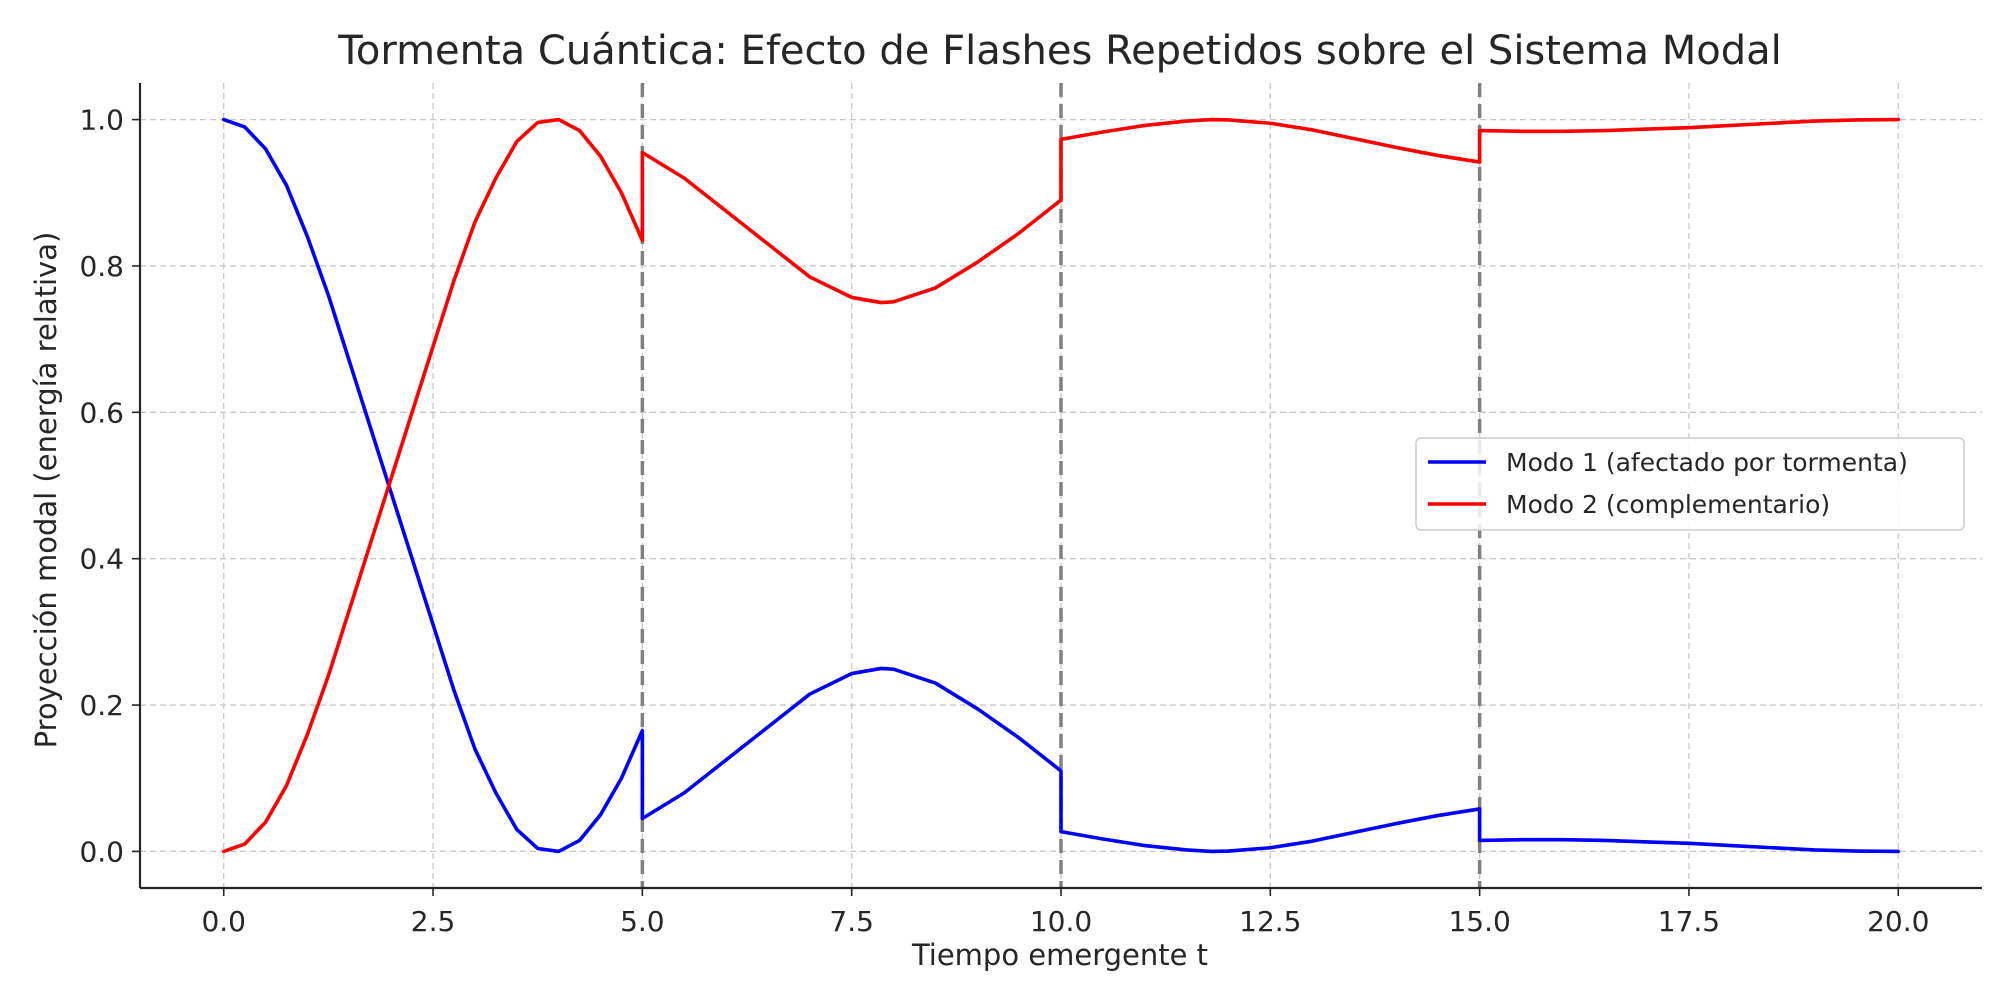 This screenshot has height=1000, width=2000. Describe the element at coordinates (101, 120) in the screenshot. I see `y-tick-label: 1.0` at that location.